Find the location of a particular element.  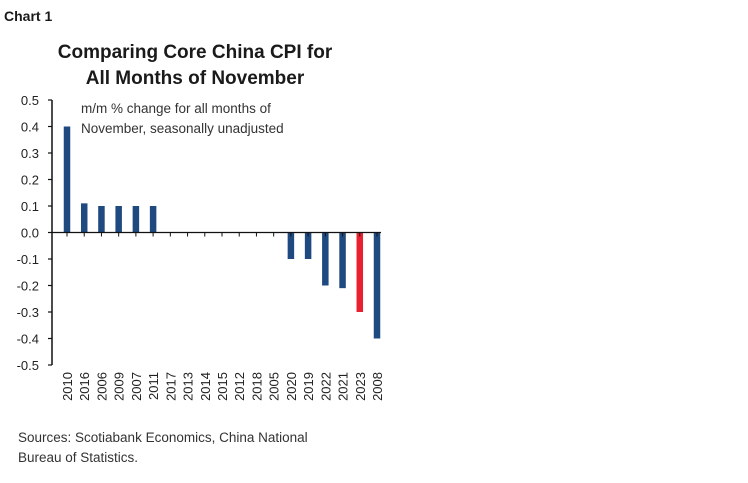

y-tick-label: -0.2 is located at coordinates (28, 286).